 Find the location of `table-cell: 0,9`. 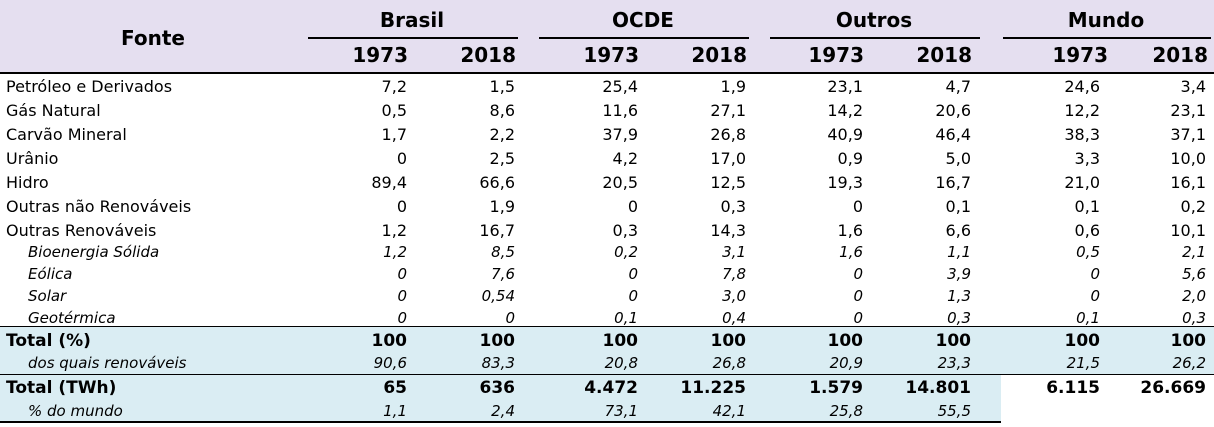

table-cell: 0,9 is located at coordinates (850, 158).